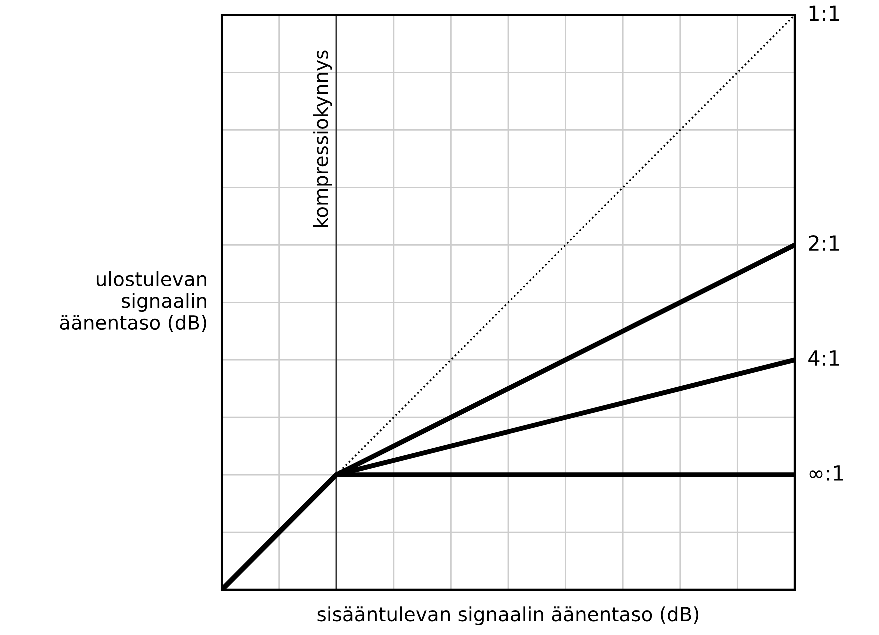 This screenshot has height=635, width=879. Describe the element at coordinates (824, 358) in the screenshot. I see `series-label: 4:1` at that location.